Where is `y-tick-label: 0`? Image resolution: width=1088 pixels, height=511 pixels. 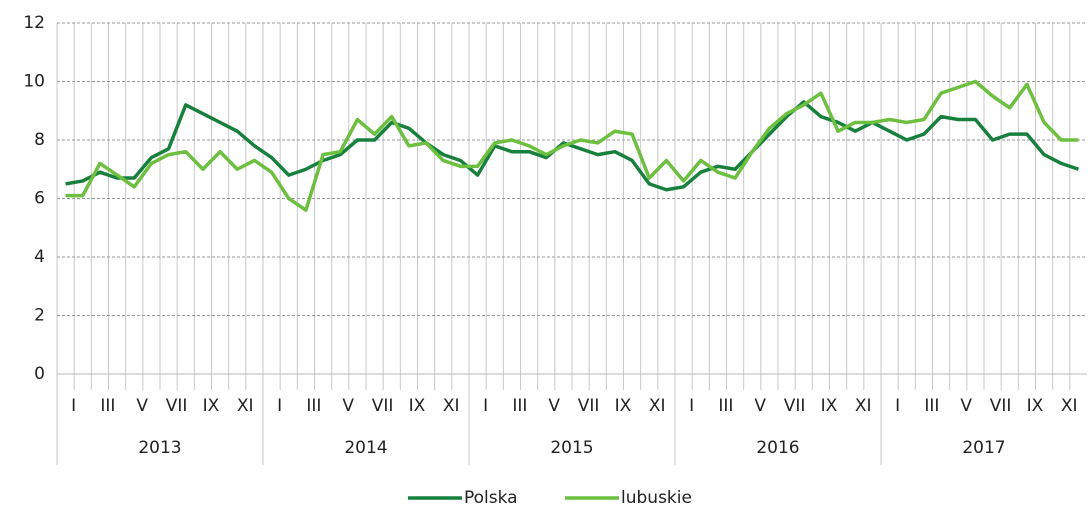
y-tick-label: 0 is located at coordinates (39, 374).